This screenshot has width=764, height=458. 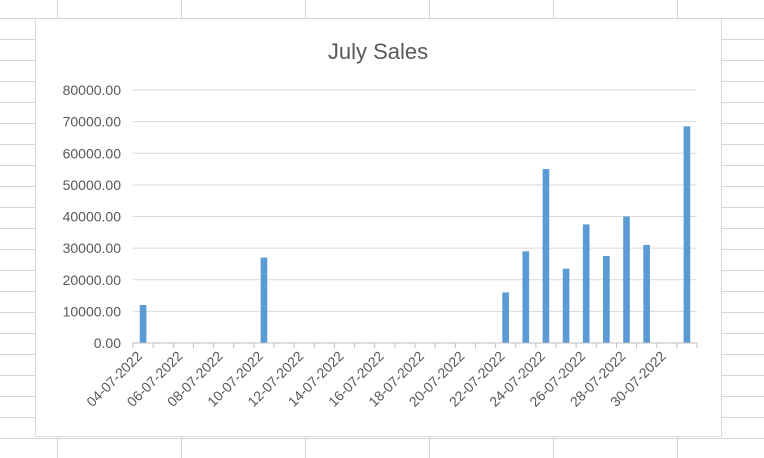 I want to click on y-tick-label: 10000.00, so click(x=92, y=311).